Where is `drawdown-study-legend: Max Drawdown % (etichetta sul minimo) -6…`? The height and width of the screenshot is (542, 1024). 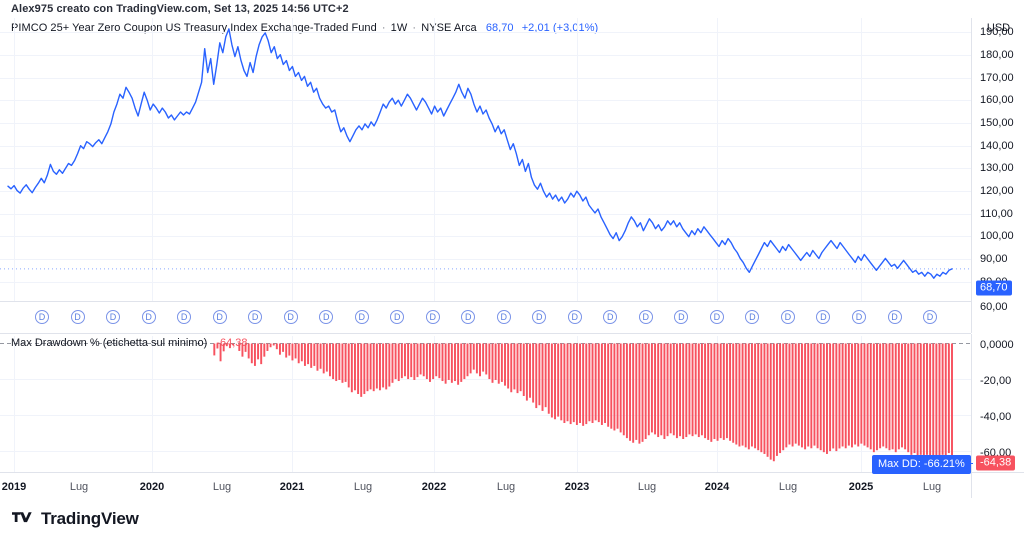 drawdown-study-legend: Max Drawdown % (etichetta sul minimo) -6… is located at coordinates (129, 343).